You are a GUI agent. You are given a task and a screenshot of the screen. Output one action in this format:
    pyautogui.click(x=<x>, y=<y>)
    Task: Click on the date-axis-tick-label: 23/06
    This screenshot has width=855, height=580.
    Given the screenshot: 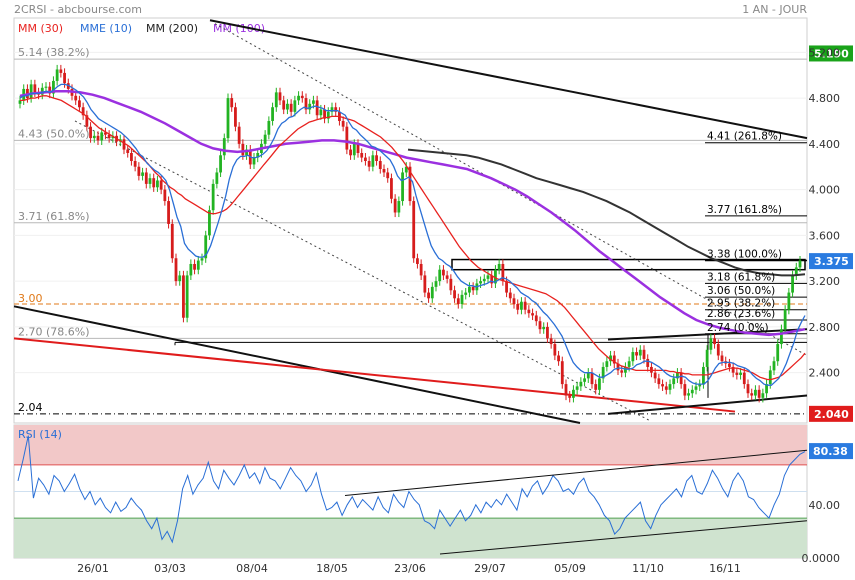 What is the action you would take?
    pyautogui.click(x=410, y=568)
    